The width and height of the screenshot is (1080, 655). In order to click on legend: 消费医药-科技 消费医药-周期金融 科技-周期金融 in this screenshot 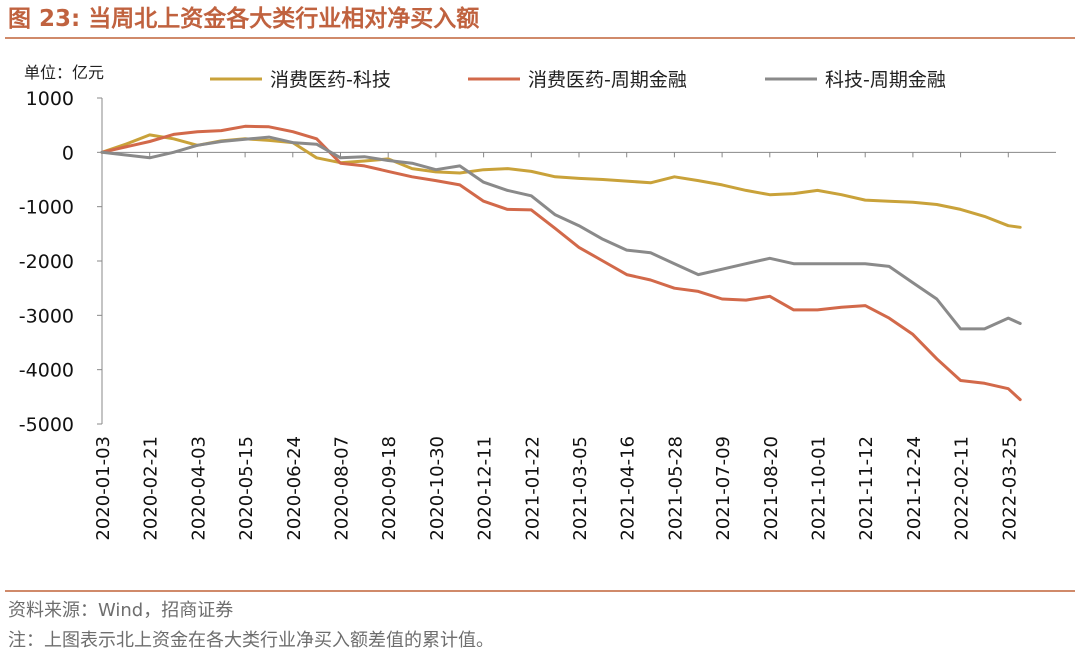, I will do `click(578, 80)`.